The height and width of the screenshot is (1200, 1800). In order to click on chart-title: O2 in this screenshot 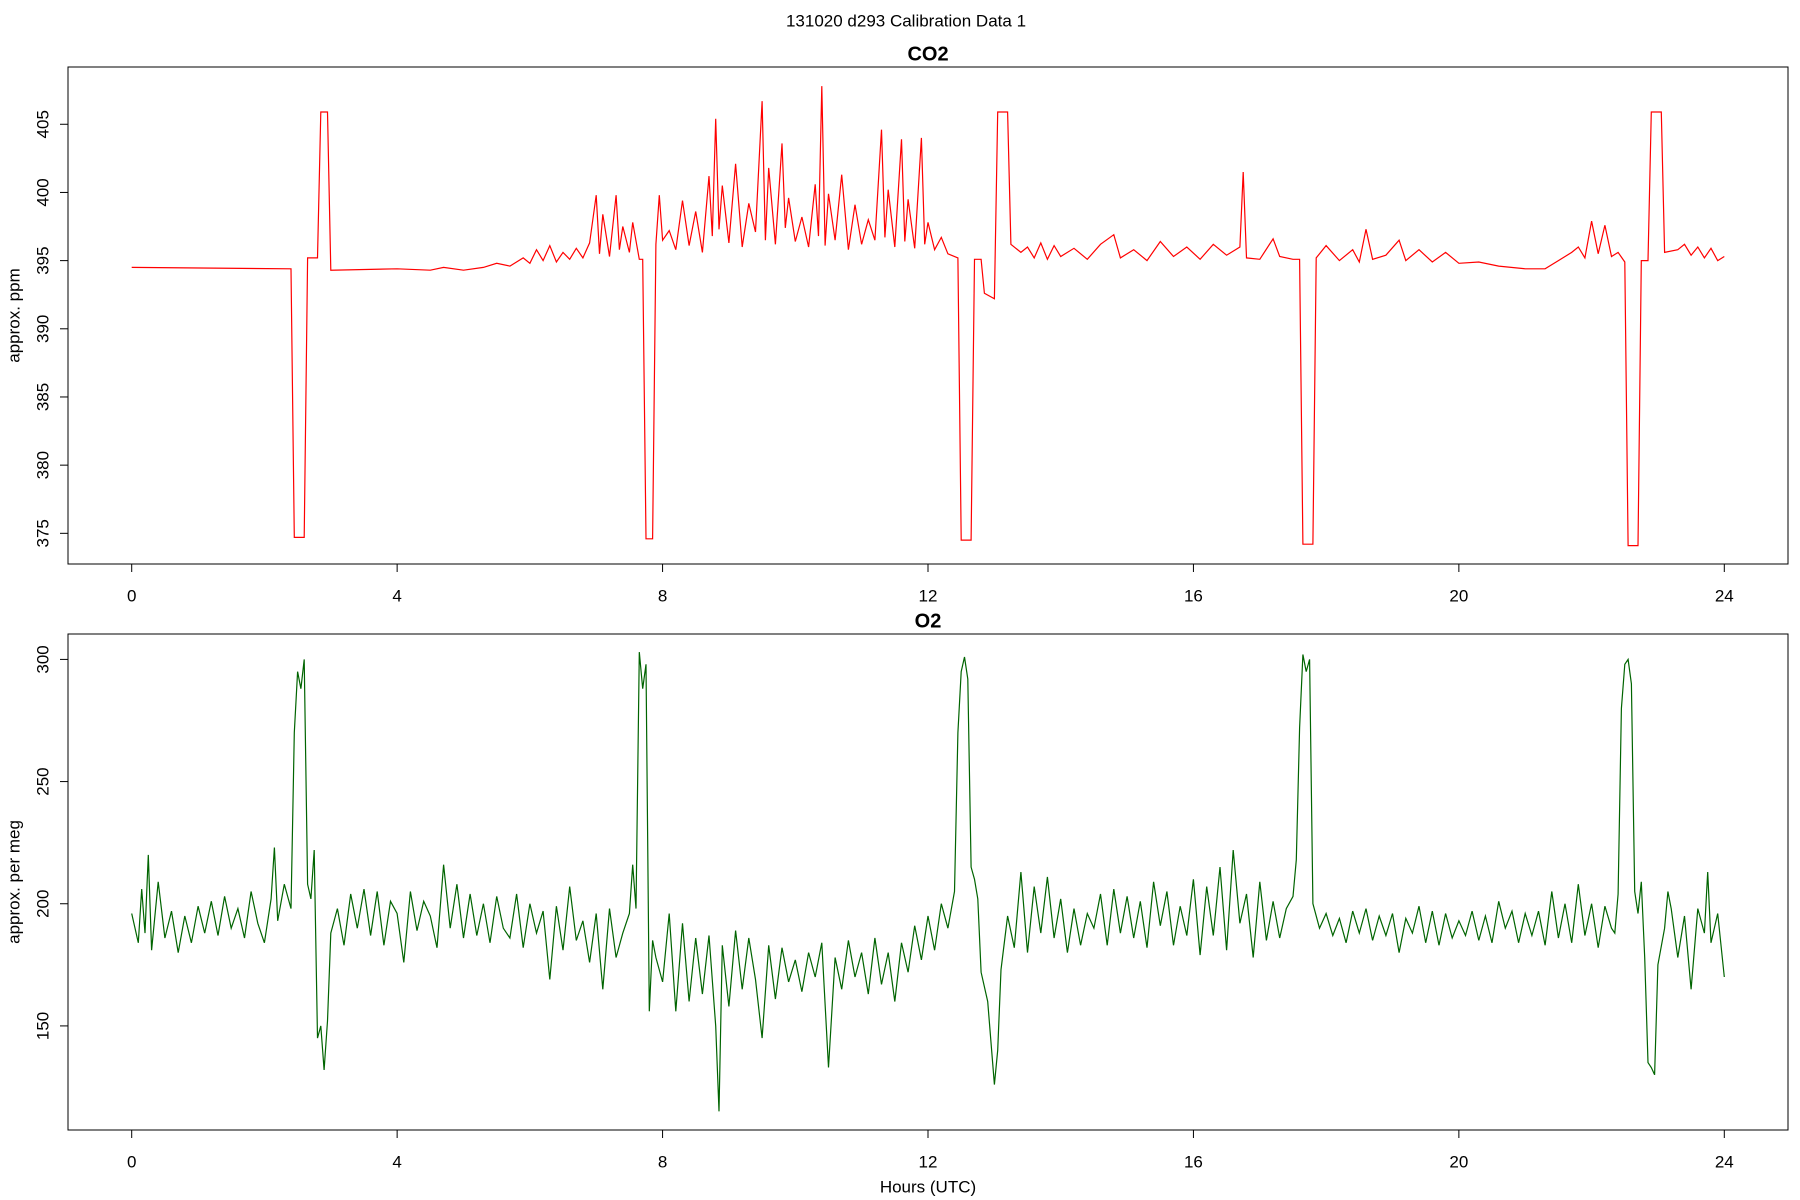, I will do `click(928, 621)`.